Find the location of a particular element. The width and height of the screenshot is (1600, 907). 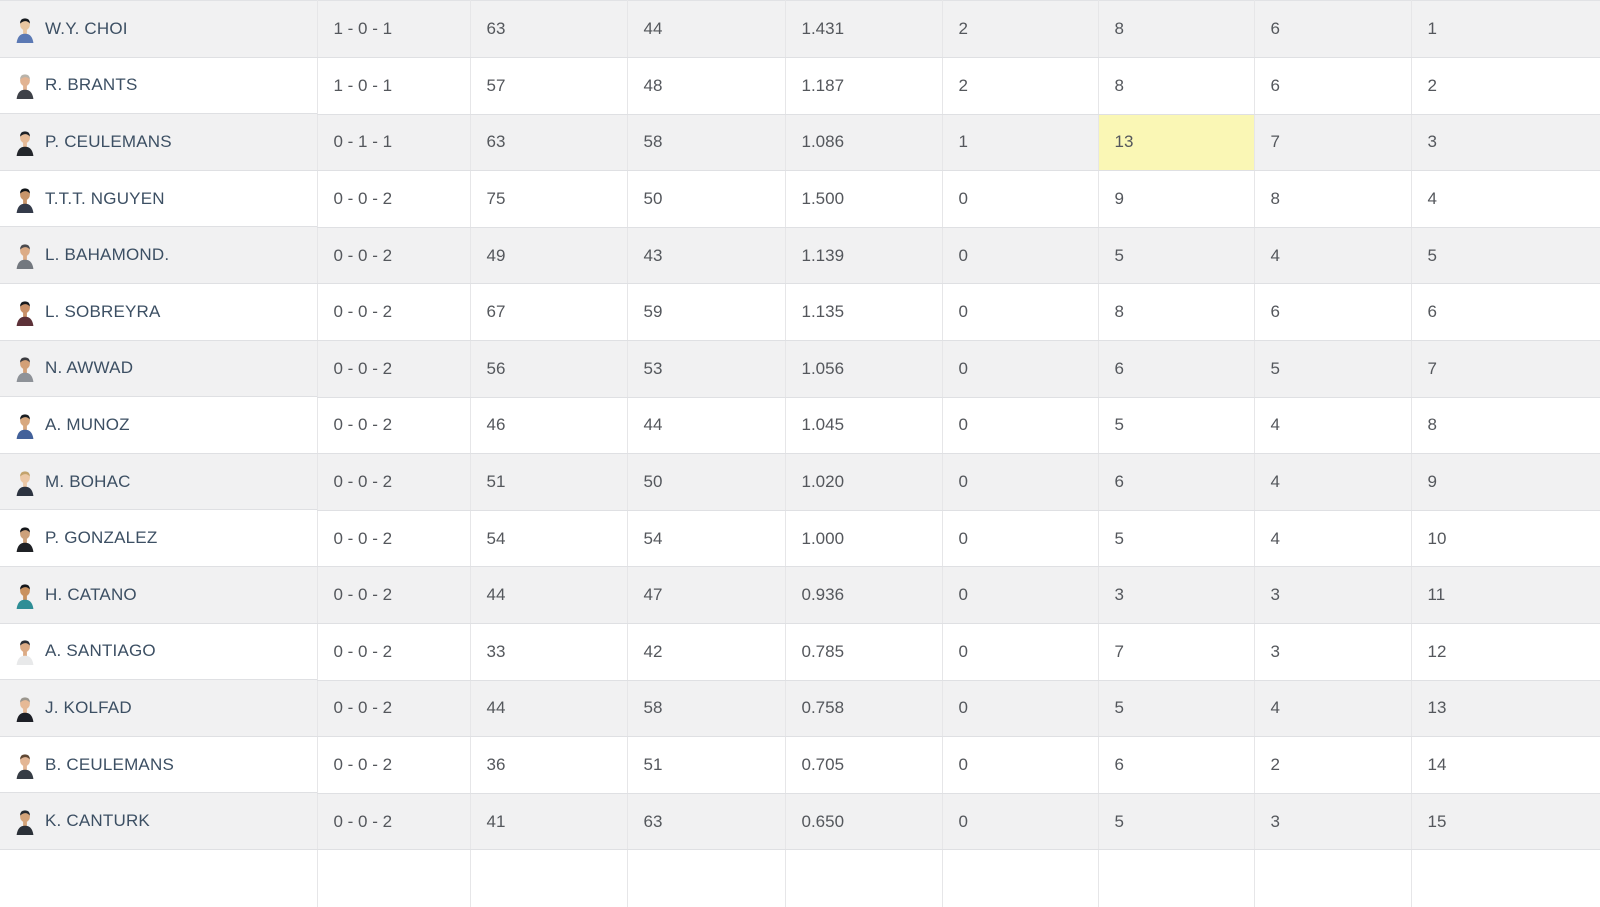

player-name-link: K. CANTURK is located at coordinates (97, 821).